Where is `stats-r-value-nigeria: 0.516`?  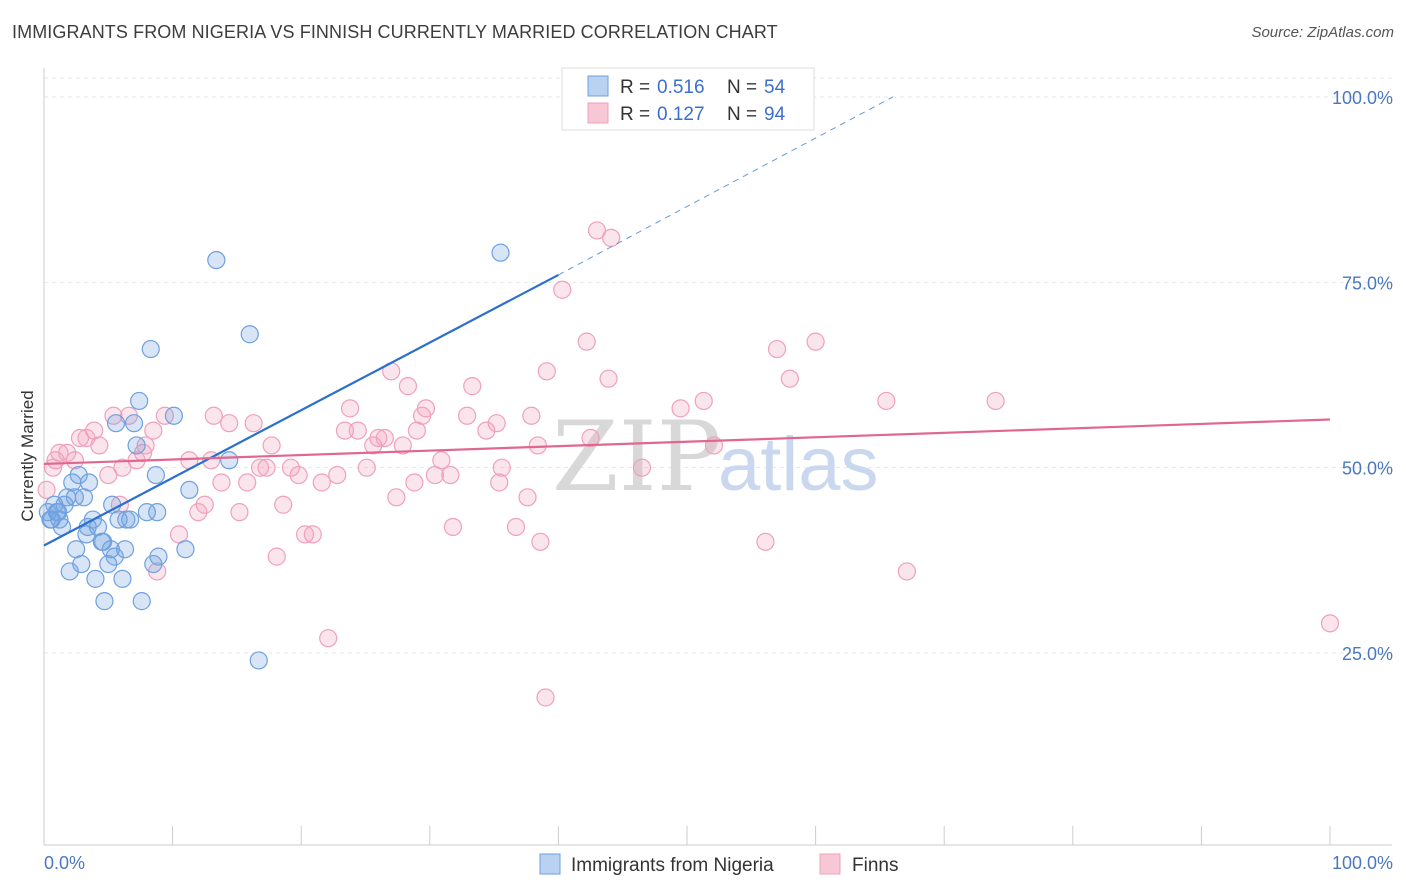 stats-r-value-nigeria: 0.516 is located at coordinates (681, 87).